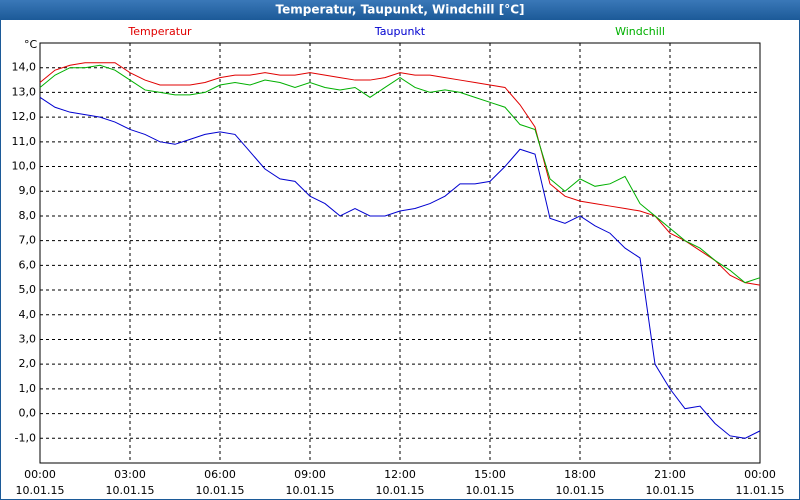 This screenshot has height=500, width=800. What do you see at coordinates (580, 474) in the screenshot?
I see `x-tick-label: 18:00` at bounding box center [580, 474].